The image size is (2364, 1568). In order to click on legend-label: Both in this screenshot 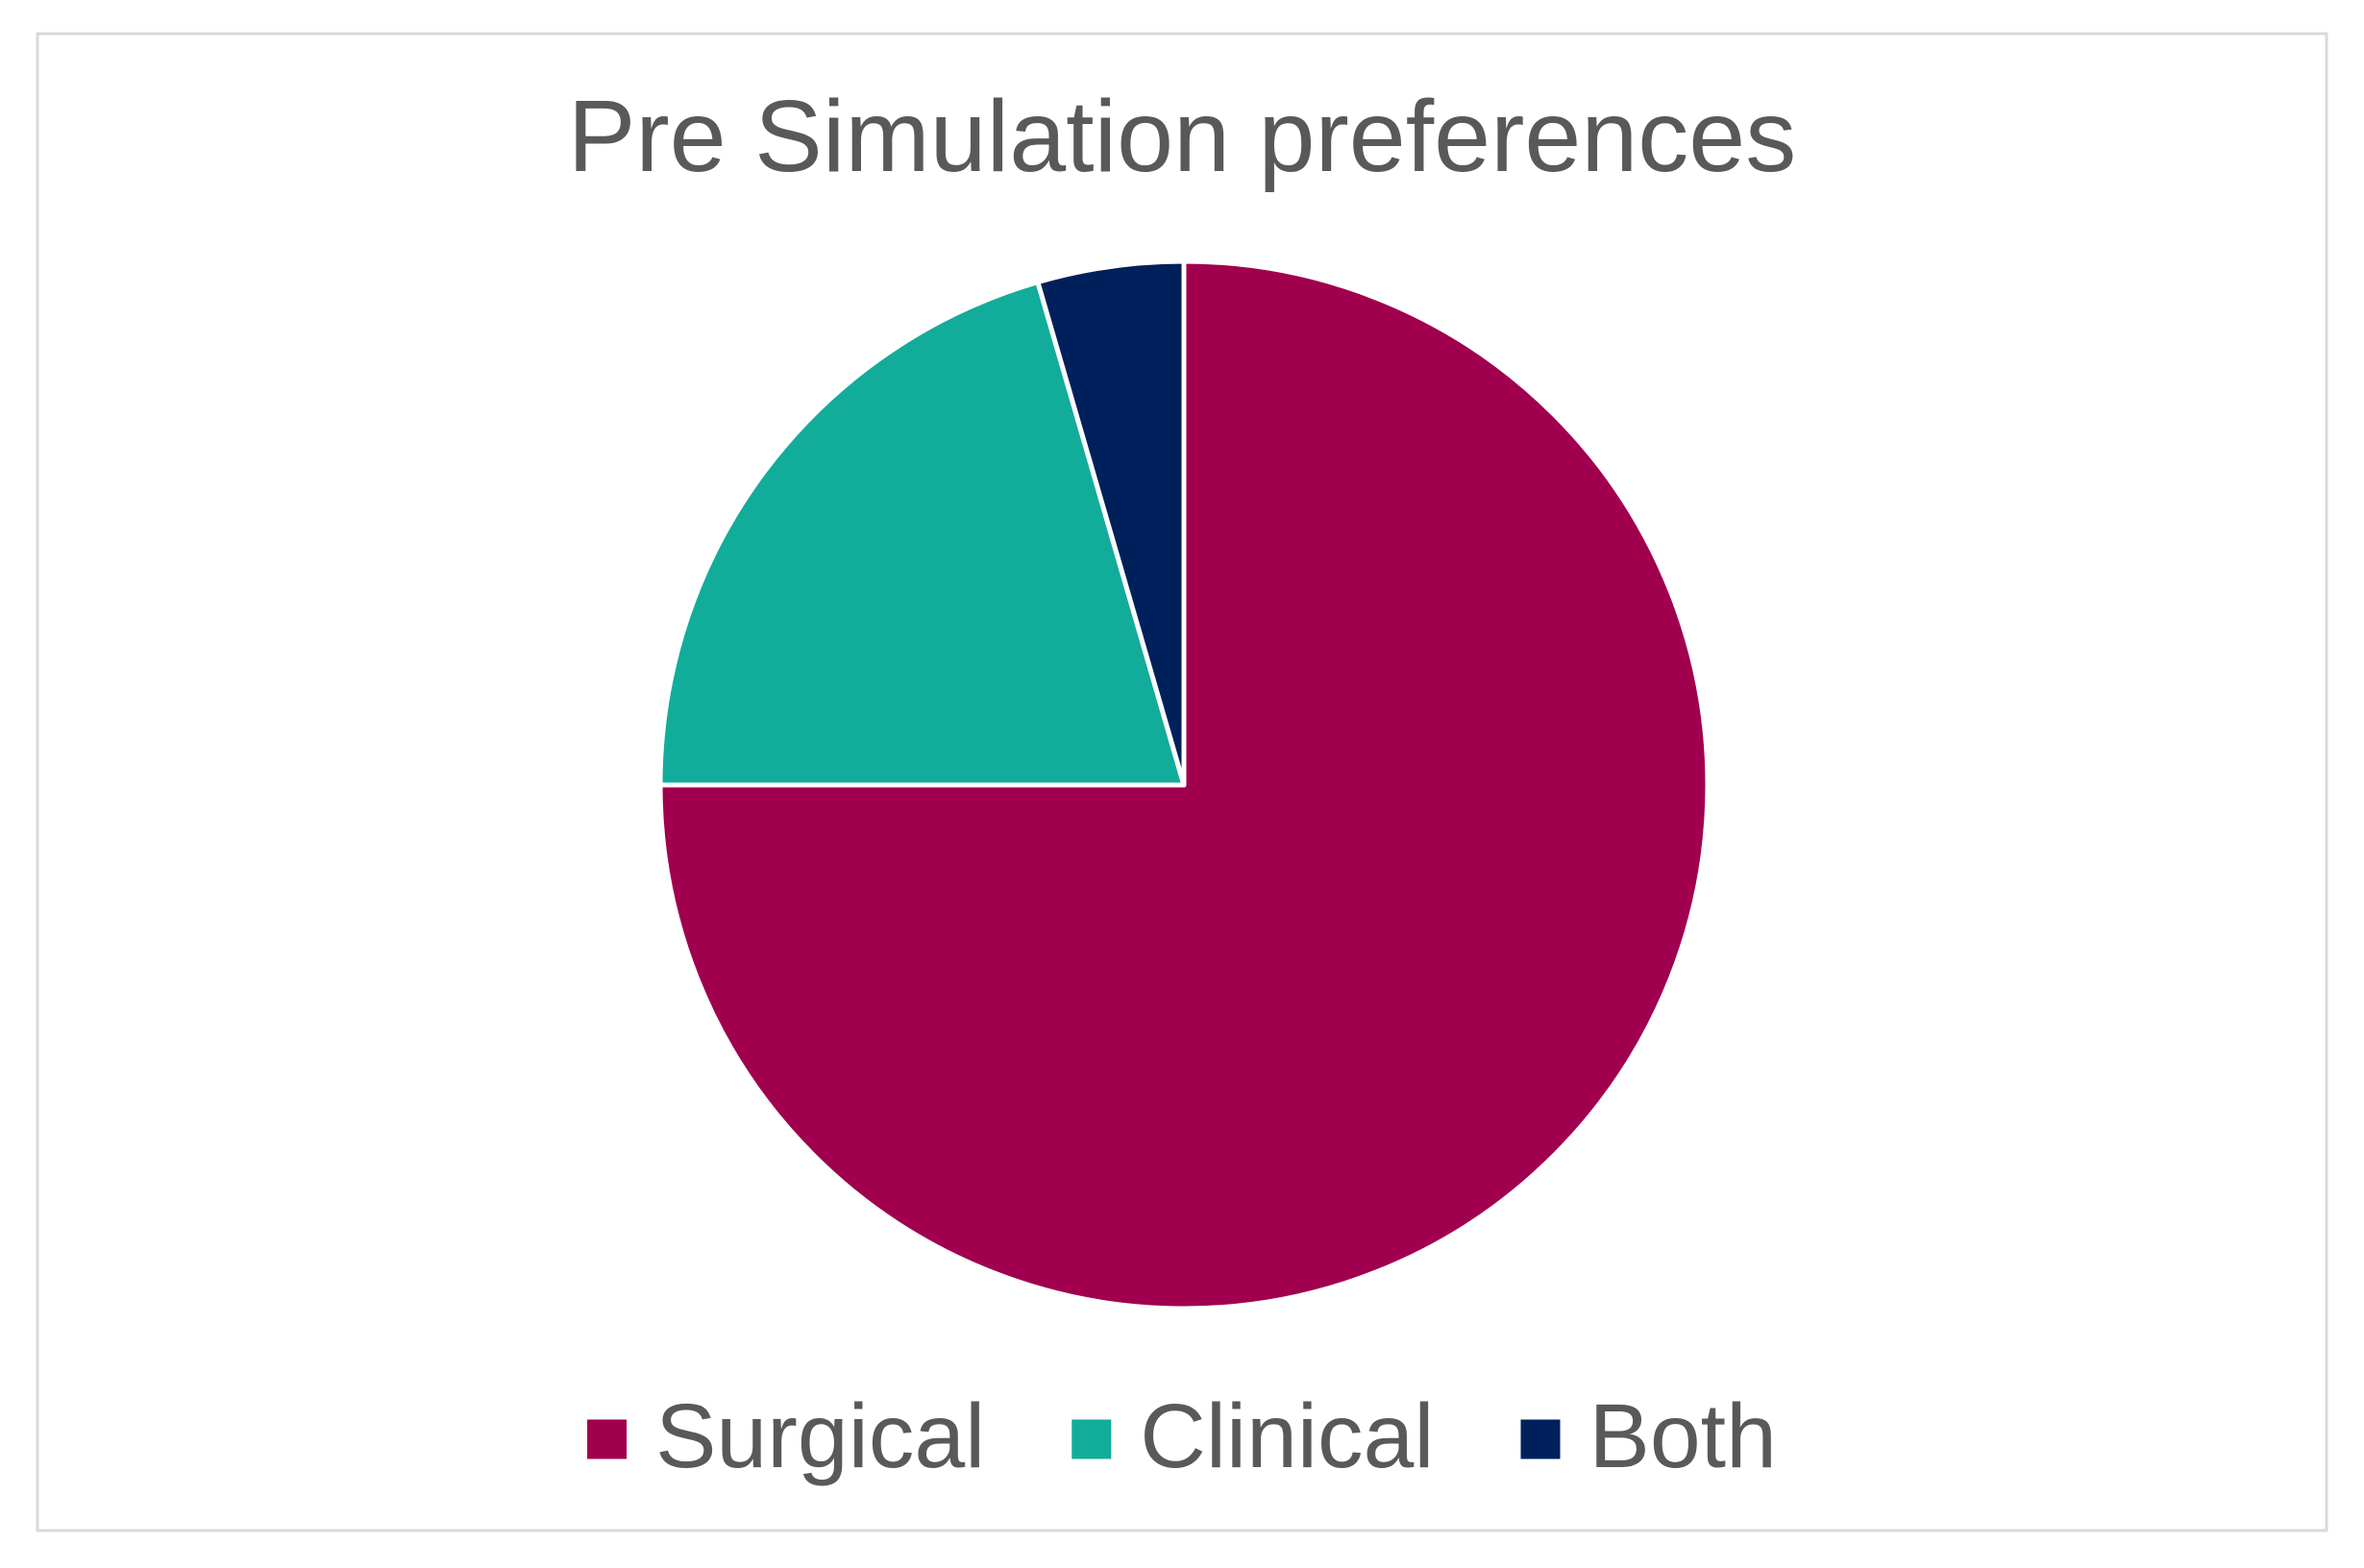, I will do `click(1682, 1436)`.